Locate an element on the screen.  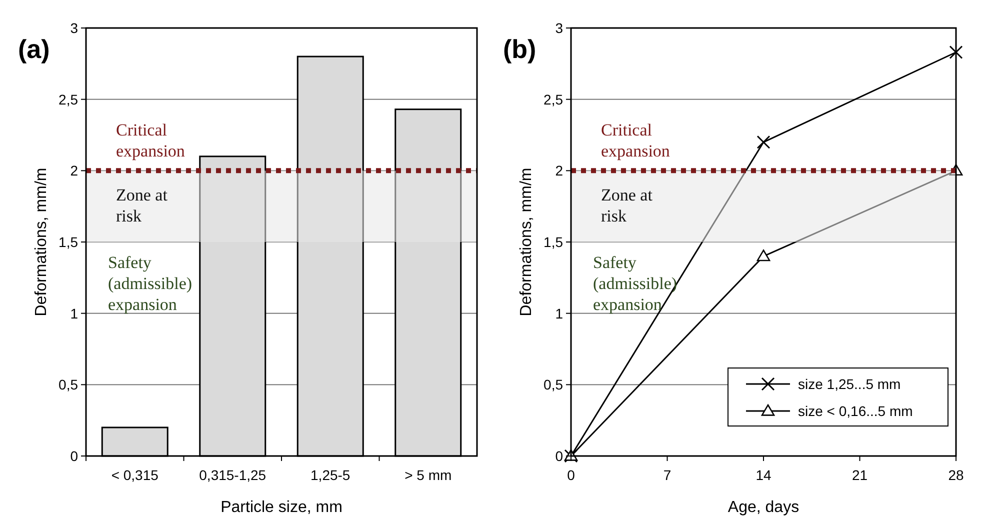
x-tick-label: > 5 mm is located at coordinates (428, 475).